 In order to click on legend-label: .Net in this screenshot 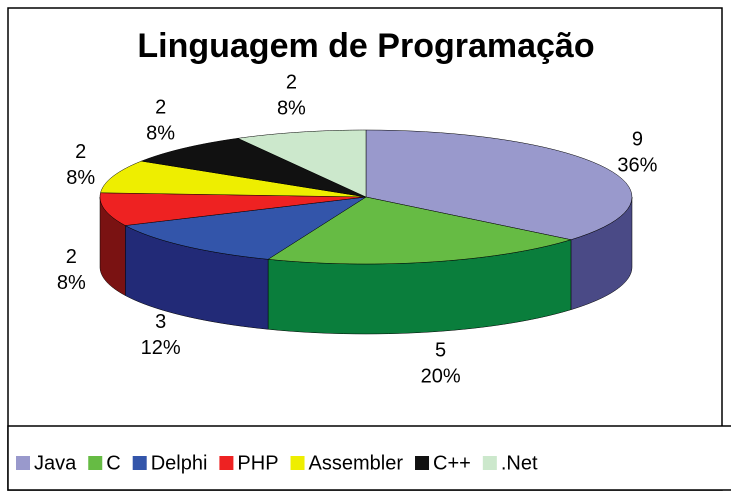, I will do `click(519, 463)`.